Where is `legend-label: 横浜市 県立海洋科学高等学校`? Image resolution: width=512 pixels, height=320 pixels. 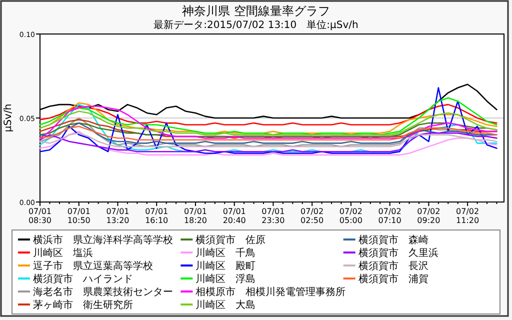
legend-label: 横浜市 県立海洋科学高等学校 is located at coordinates (103, 240).